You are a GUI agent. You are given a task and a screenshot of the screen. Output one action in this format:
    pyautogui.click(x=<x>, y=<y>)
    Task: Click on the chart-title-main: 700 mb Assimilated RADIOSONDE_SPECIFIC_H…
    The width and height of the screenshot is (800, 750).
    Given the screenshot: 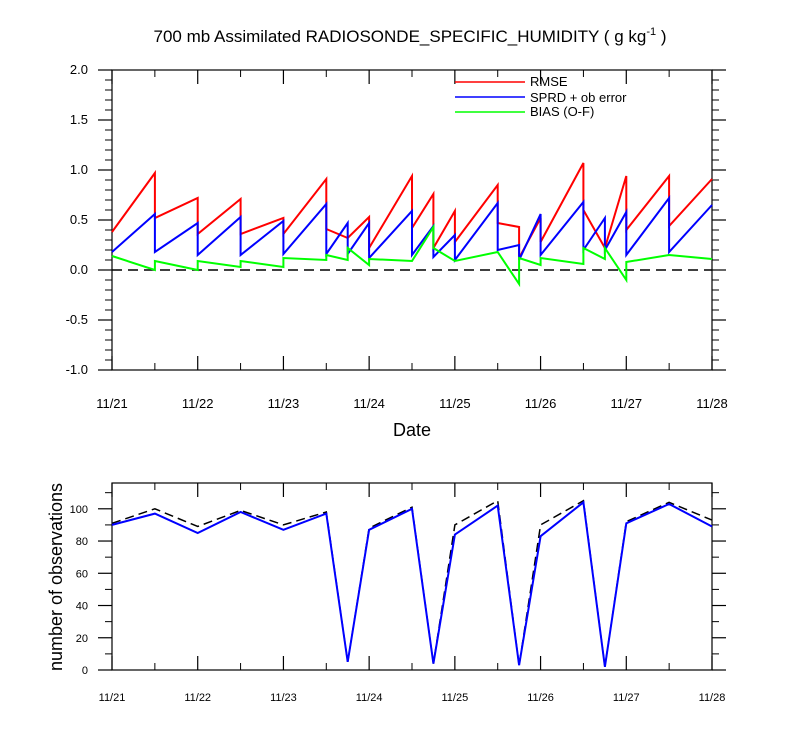 What is the action you would take?
    pyautogui.click(x=400, y=36)
    